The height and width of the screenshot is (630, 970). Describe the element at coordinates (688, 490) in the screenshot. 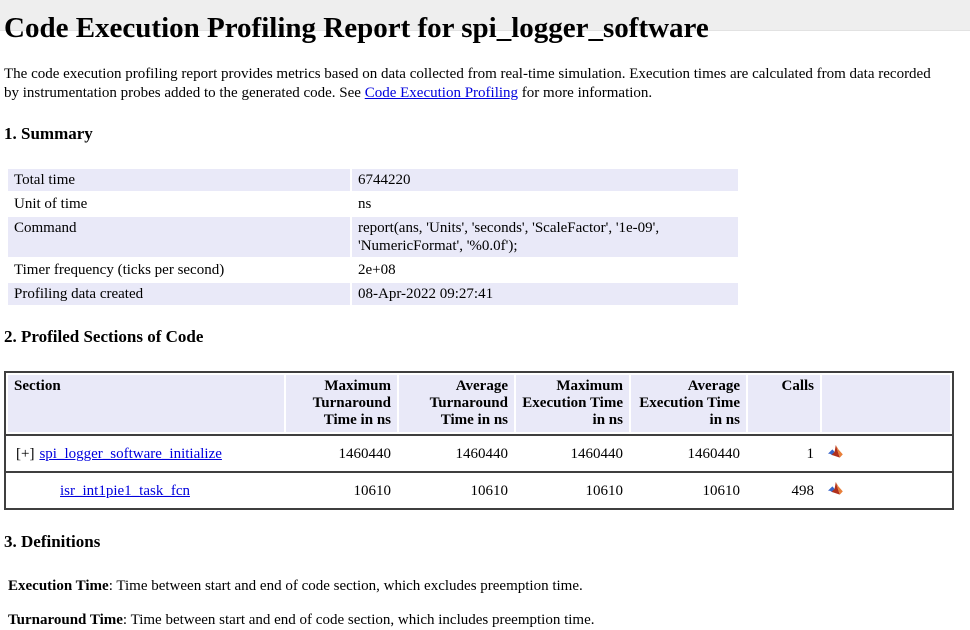

I see `avg-execution-value: 10610` at that location.